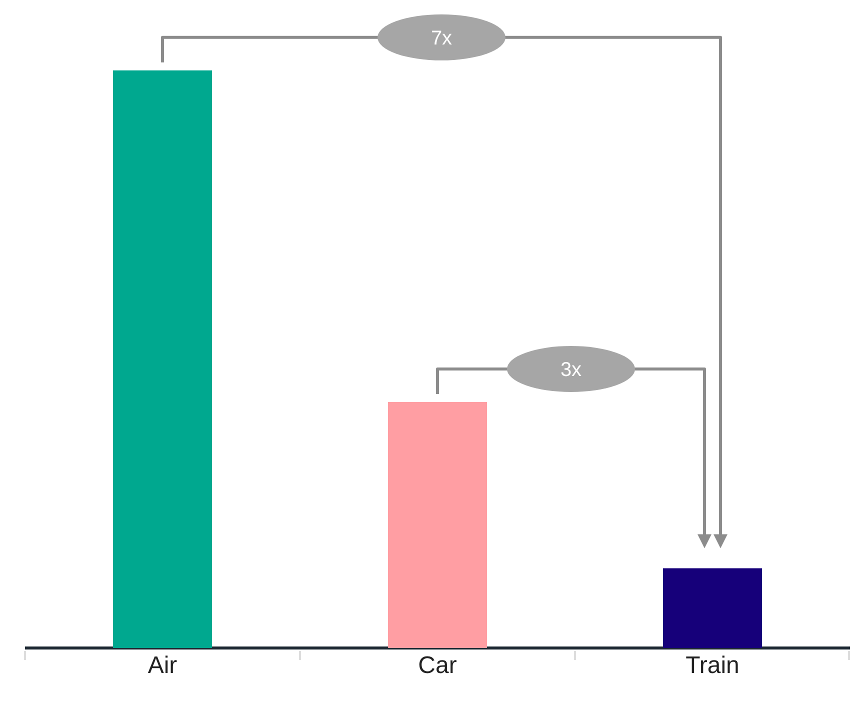 This screenshot has height=708, width=851. What do you see at coordinates (441, 38) in the screenshot?
I see `text: 7x` at bounding box center [441, 38].